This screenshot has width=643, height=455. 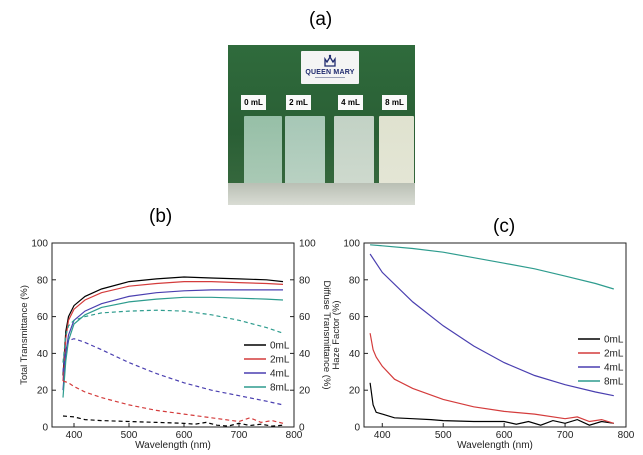 What do you see at coordinates (336, 334) in the screenshot?
I see `chart-c-y-axis-label: Haze Factor (%)` at bounding box center [336, 334].